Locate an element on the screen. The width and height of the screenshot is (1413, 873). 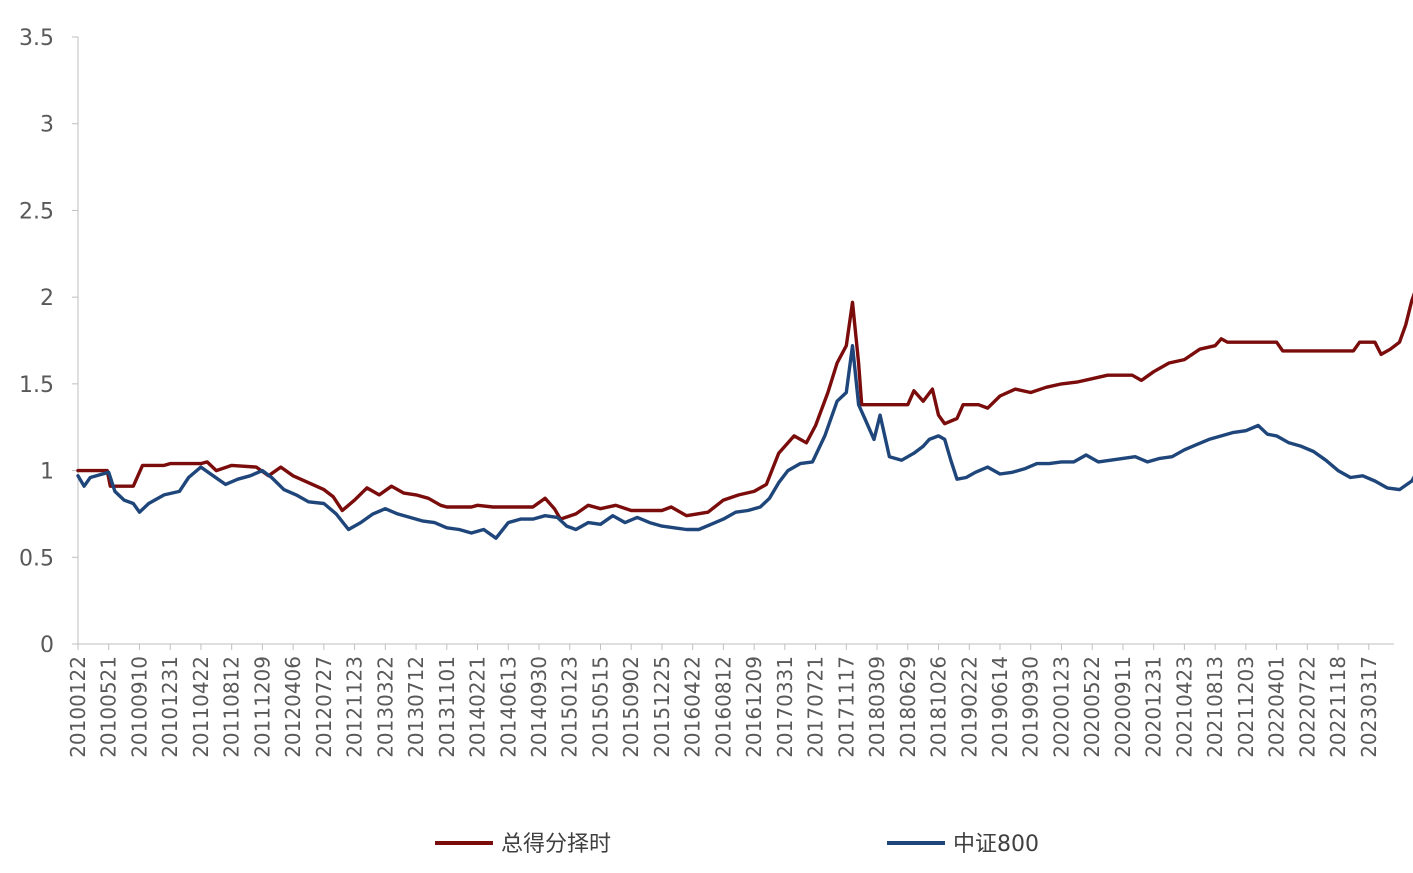
y-tick-label: 2 is located at coordinates (47, 298).